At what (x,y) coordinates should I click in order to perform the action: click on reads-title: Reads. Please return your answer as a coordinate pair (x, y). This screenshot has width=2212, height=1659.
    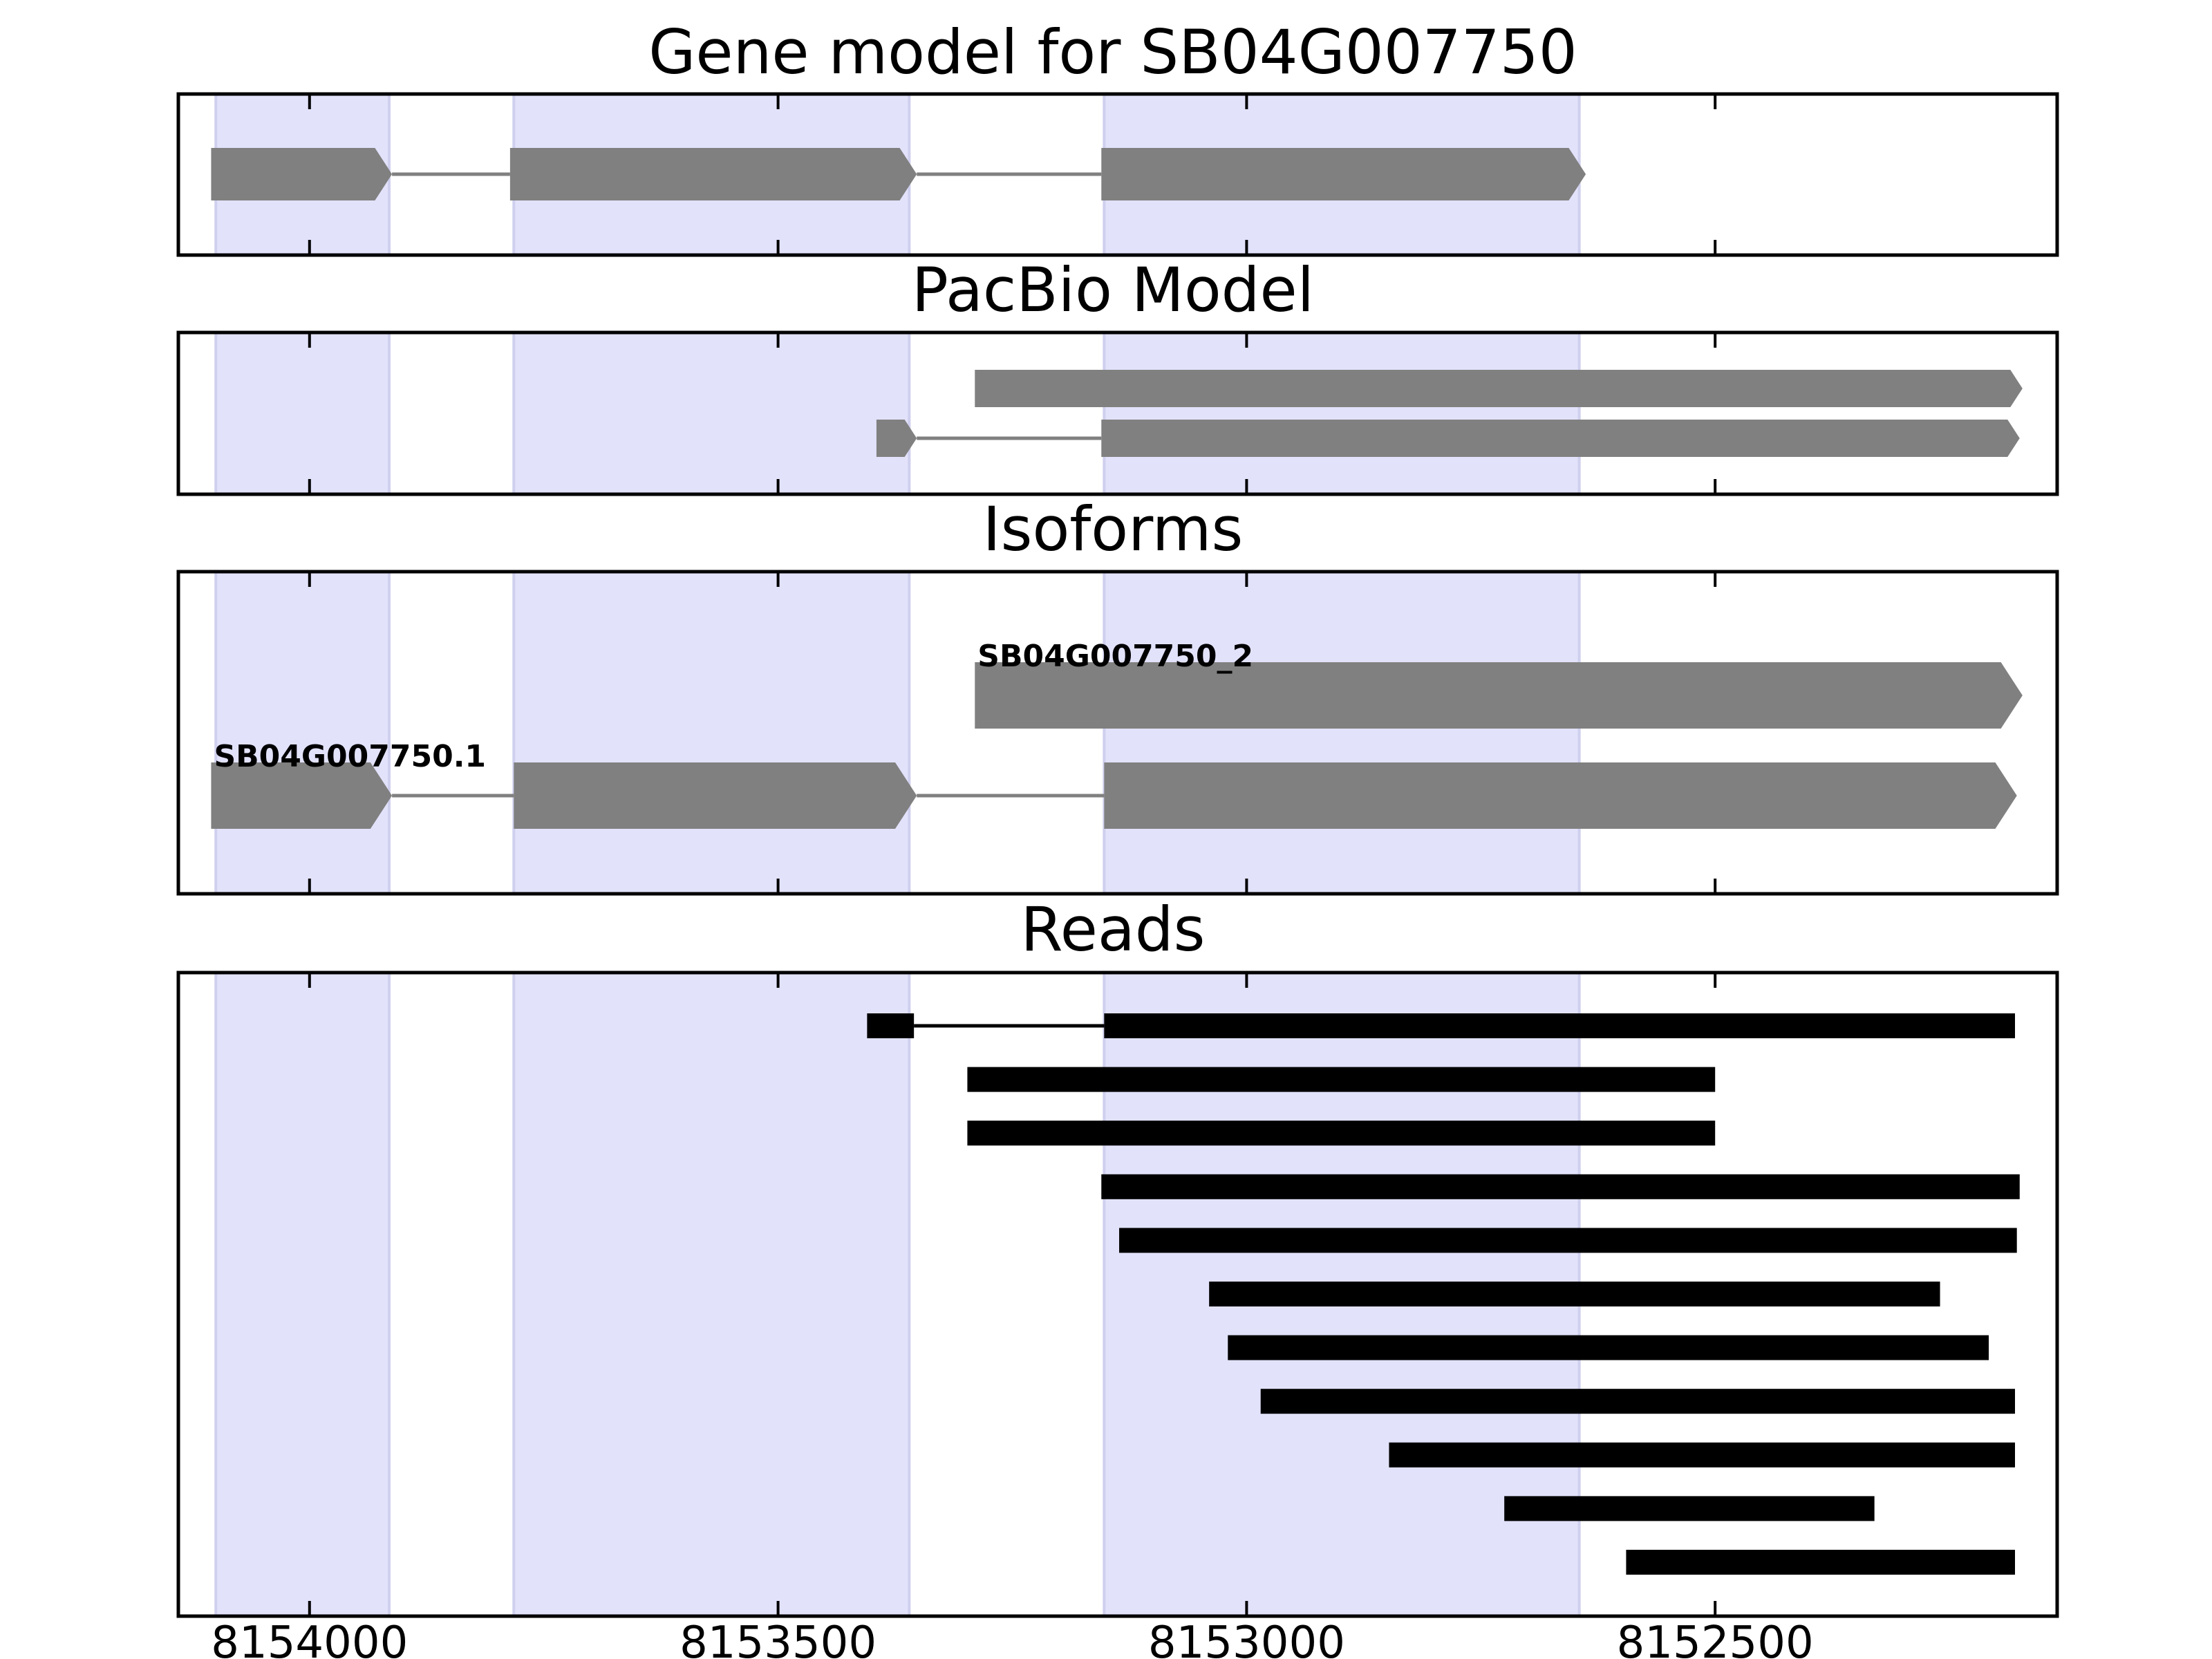
    Looking at the image, I should click on (1113, 929).